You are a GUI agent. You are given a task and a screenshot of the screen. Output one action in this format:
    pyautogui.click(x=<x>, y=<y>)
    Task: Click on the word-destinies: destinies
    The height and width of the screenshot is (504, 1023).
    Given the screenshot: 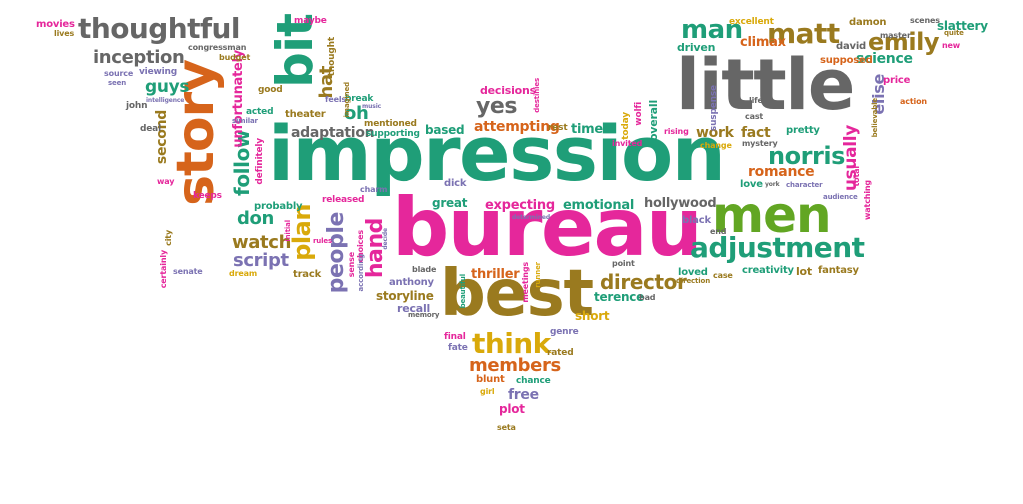 What is the action you would take?
    pyautogui.click(x=537, y=95)
    